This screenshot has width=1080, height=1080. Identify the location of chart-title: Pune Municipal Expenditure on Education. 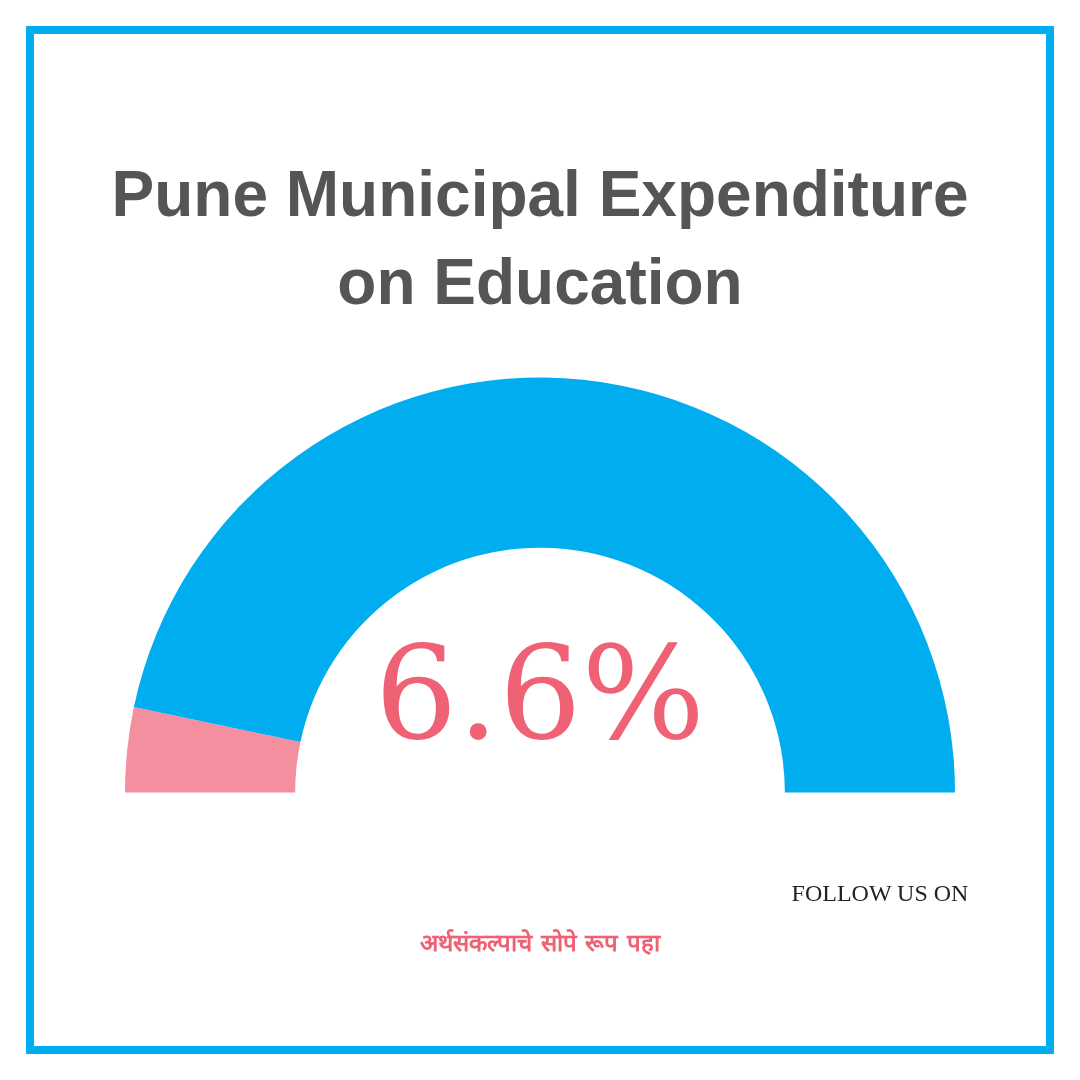
(540, 238).